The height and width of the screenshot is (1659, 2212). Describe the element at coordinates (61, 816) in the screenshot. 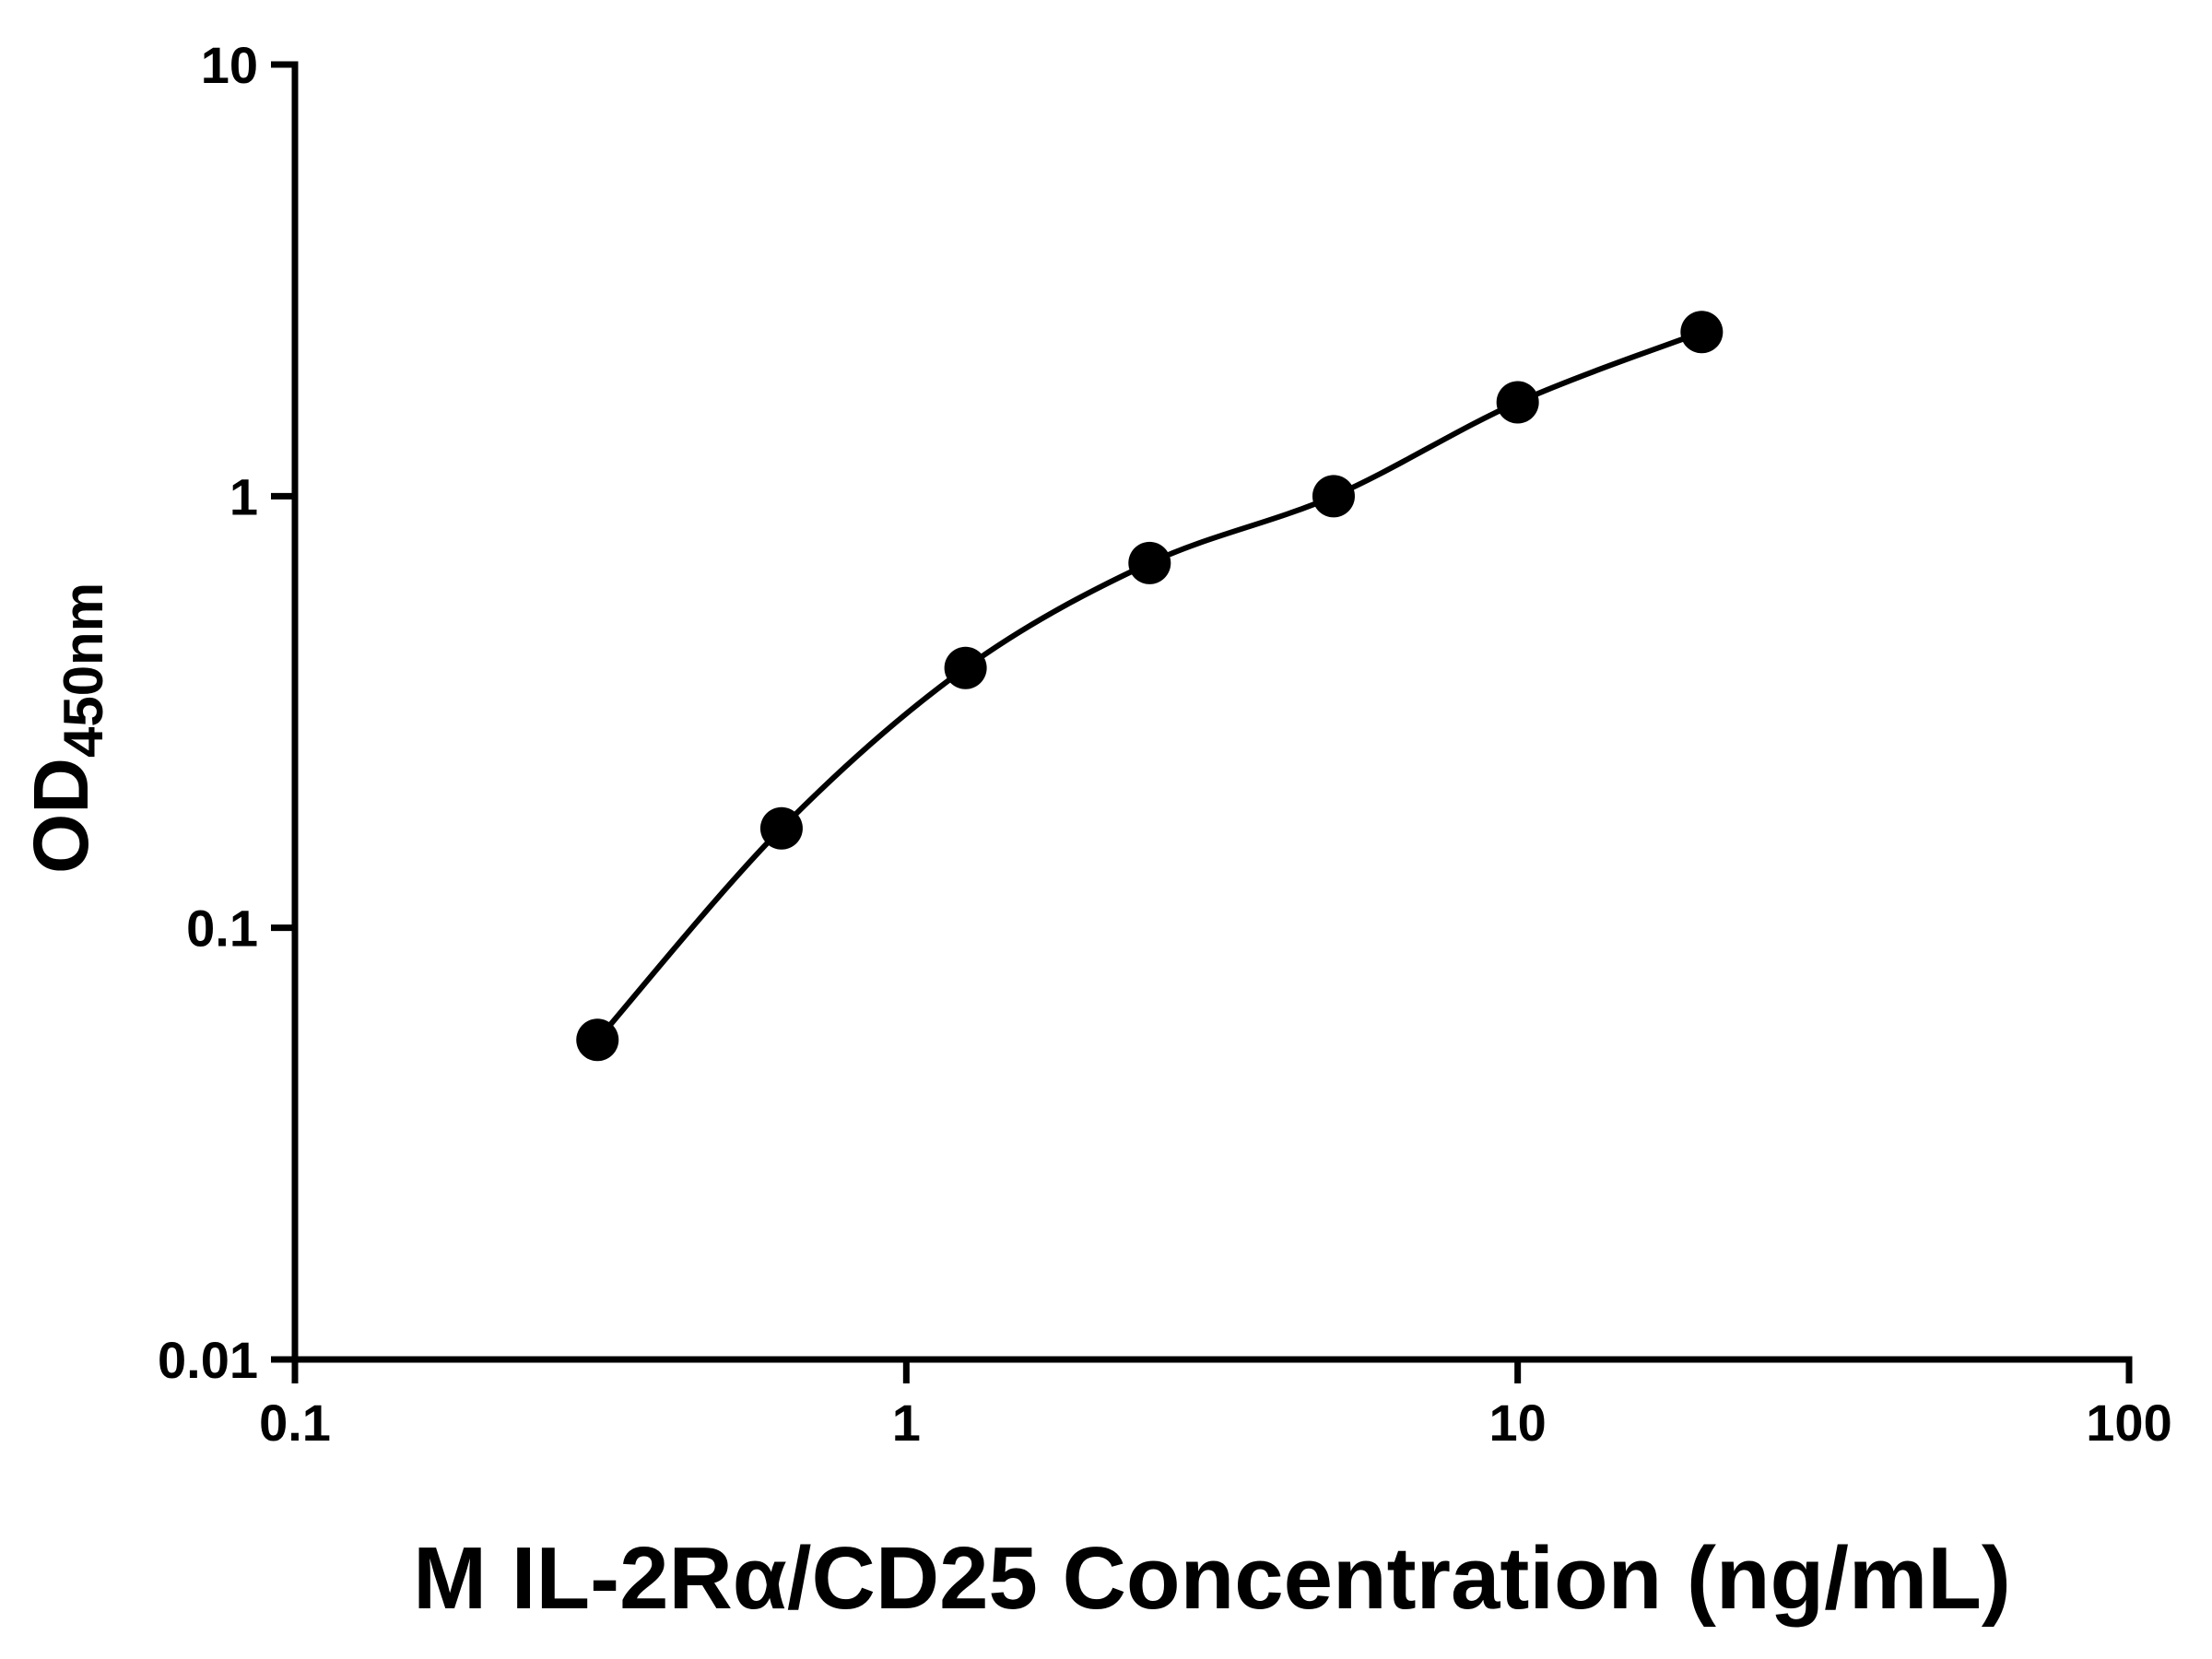

I see `y-axis-title-main: OD` at that location.